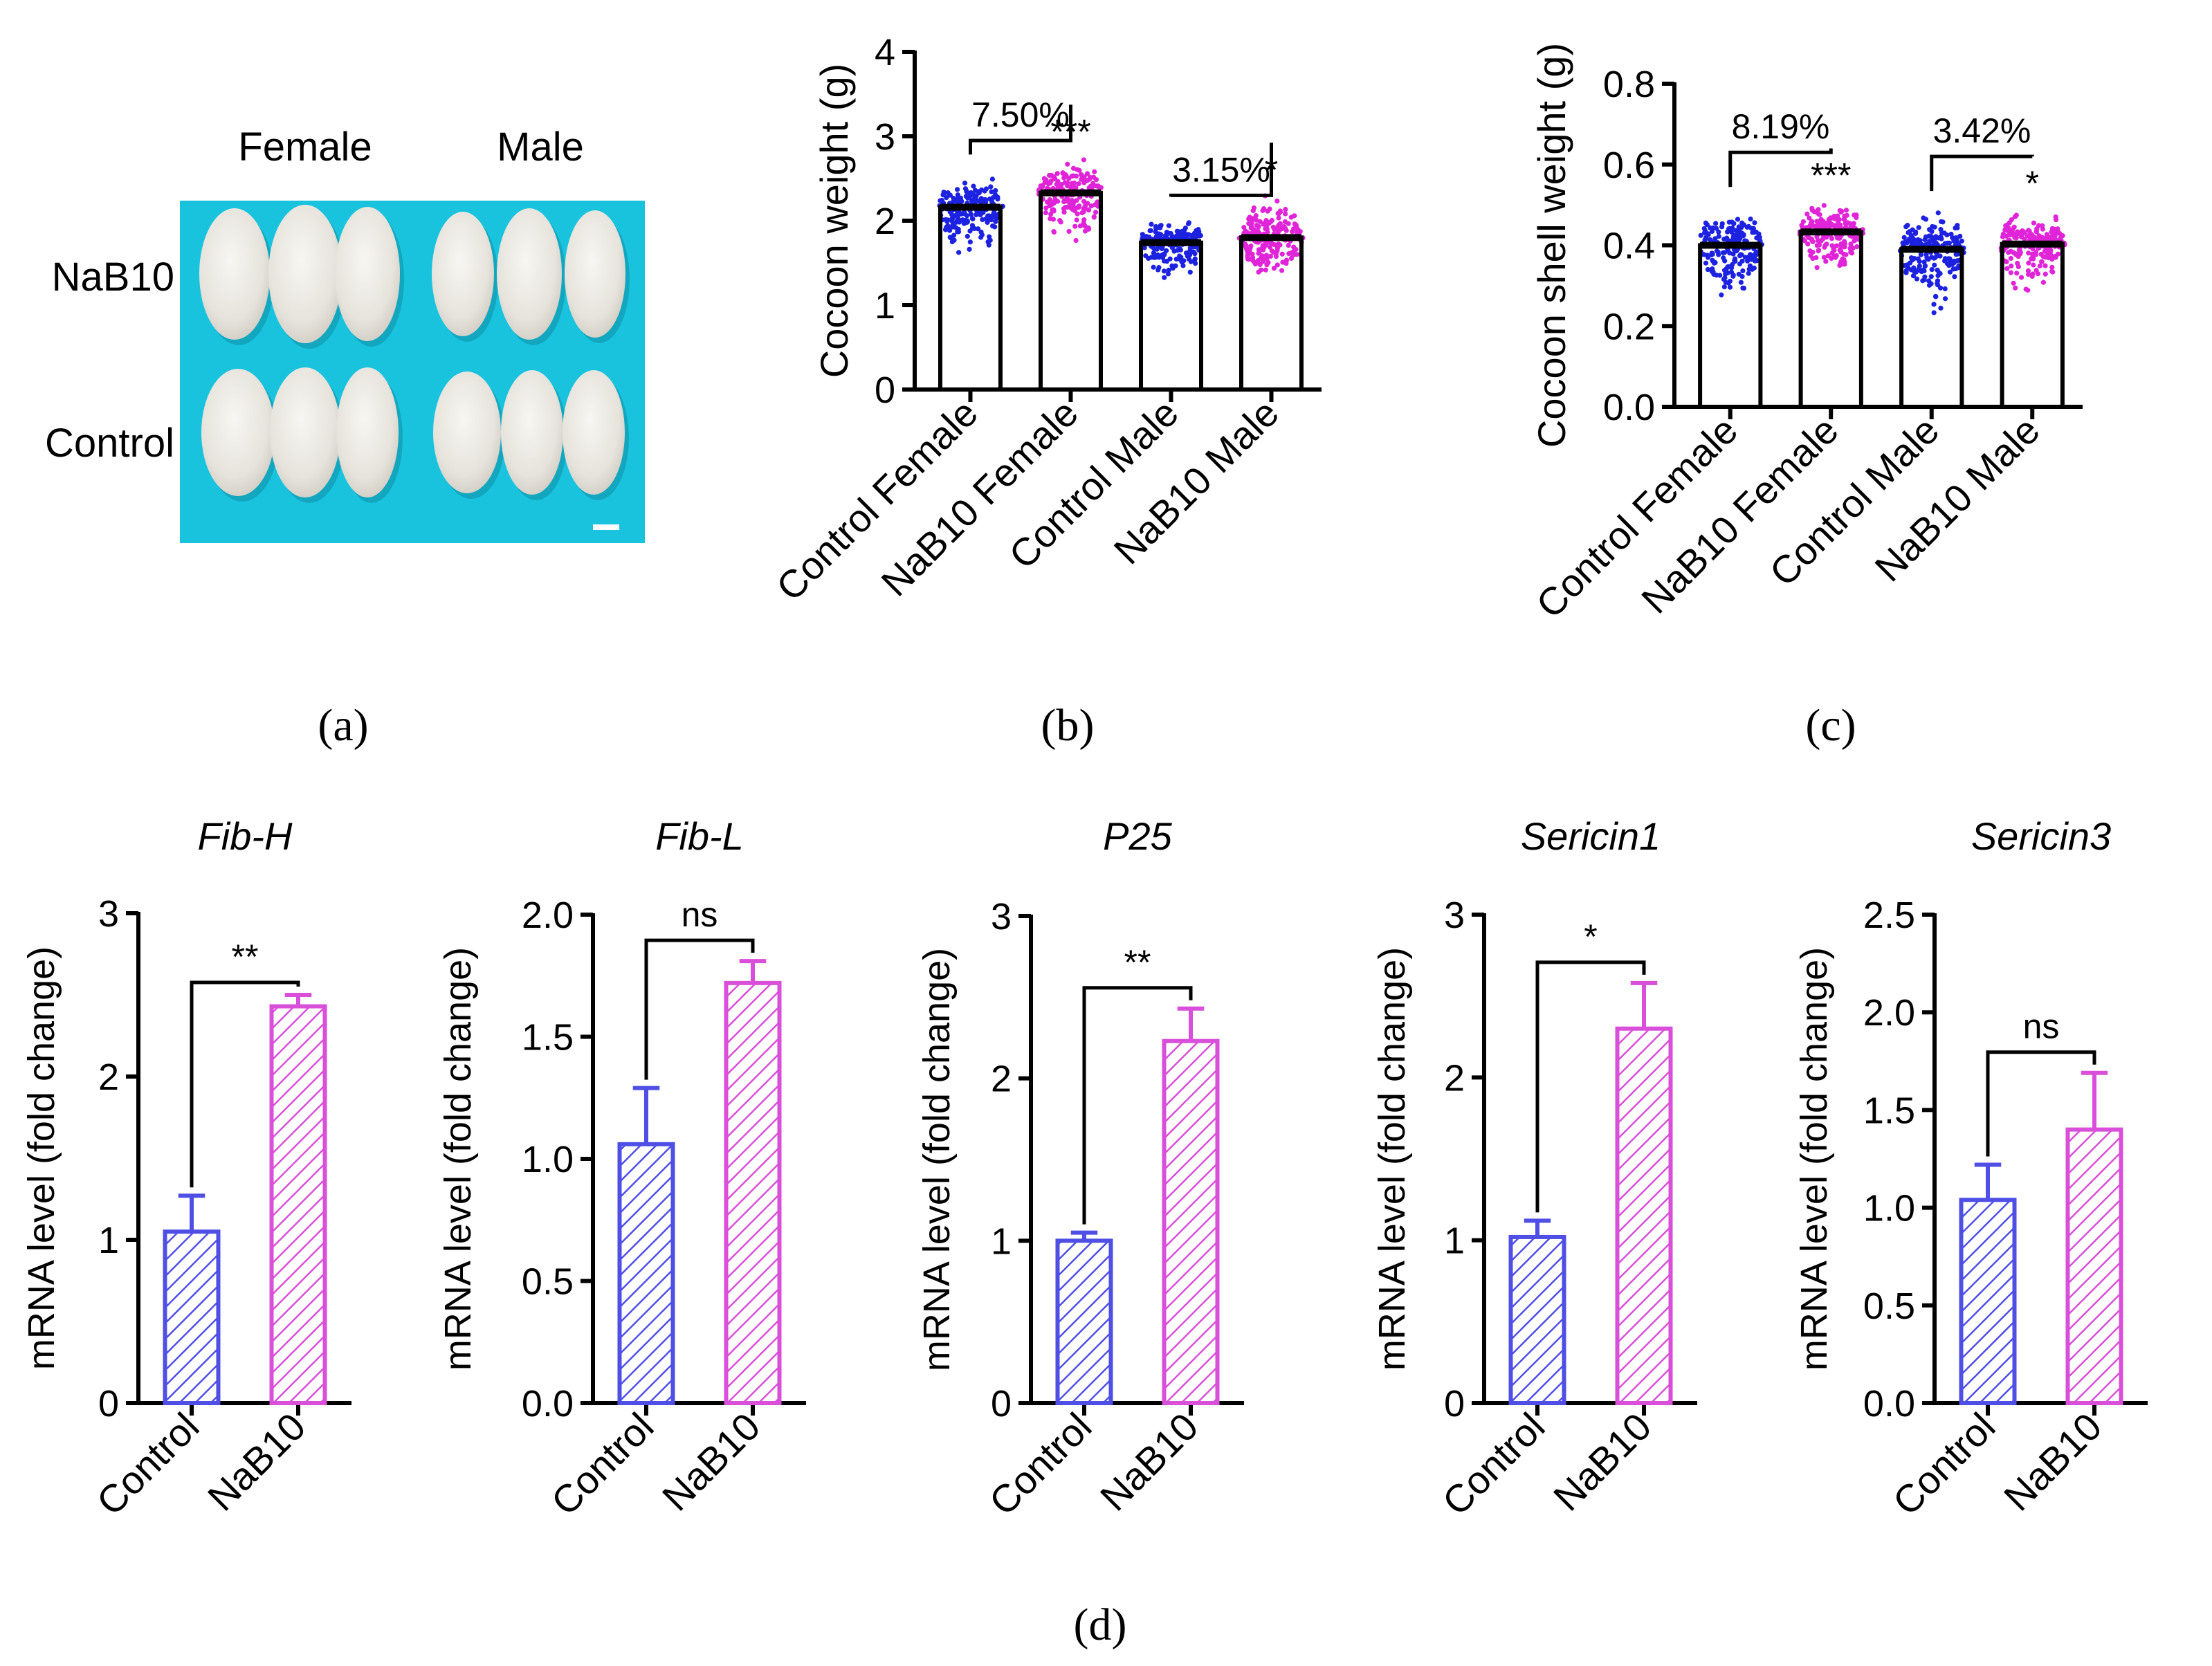  Describe the element at coordinates (1021, 114) in the screenshot. I see `bracket-label: 7.50%` at that location.